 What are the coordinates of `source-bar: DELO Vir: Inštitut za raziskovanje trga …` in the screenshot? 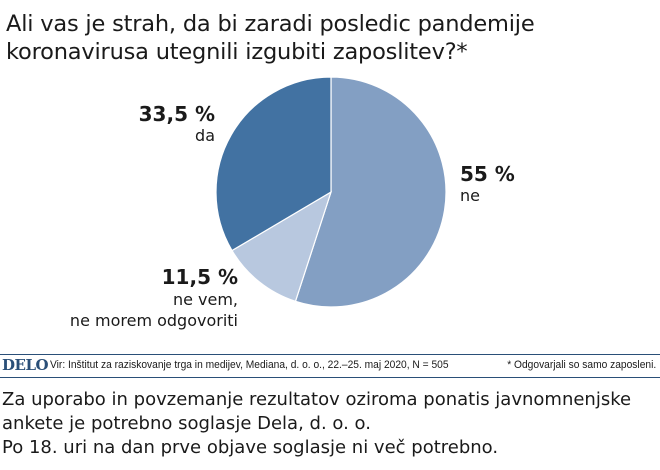 It's located at (330, 366).